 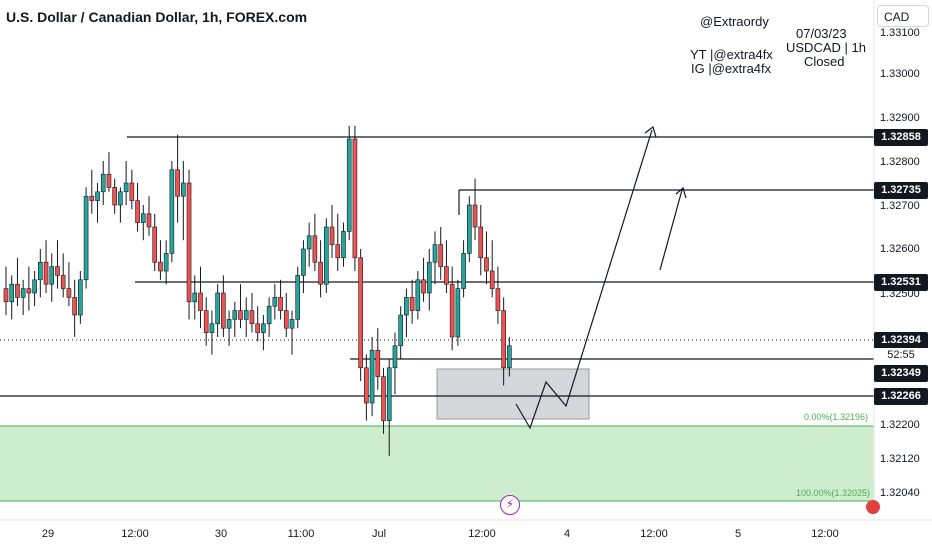 What do you see at coordinates (437, 463) in the screenshot?
I see `fib-zone` at bounding box center [437, 463].